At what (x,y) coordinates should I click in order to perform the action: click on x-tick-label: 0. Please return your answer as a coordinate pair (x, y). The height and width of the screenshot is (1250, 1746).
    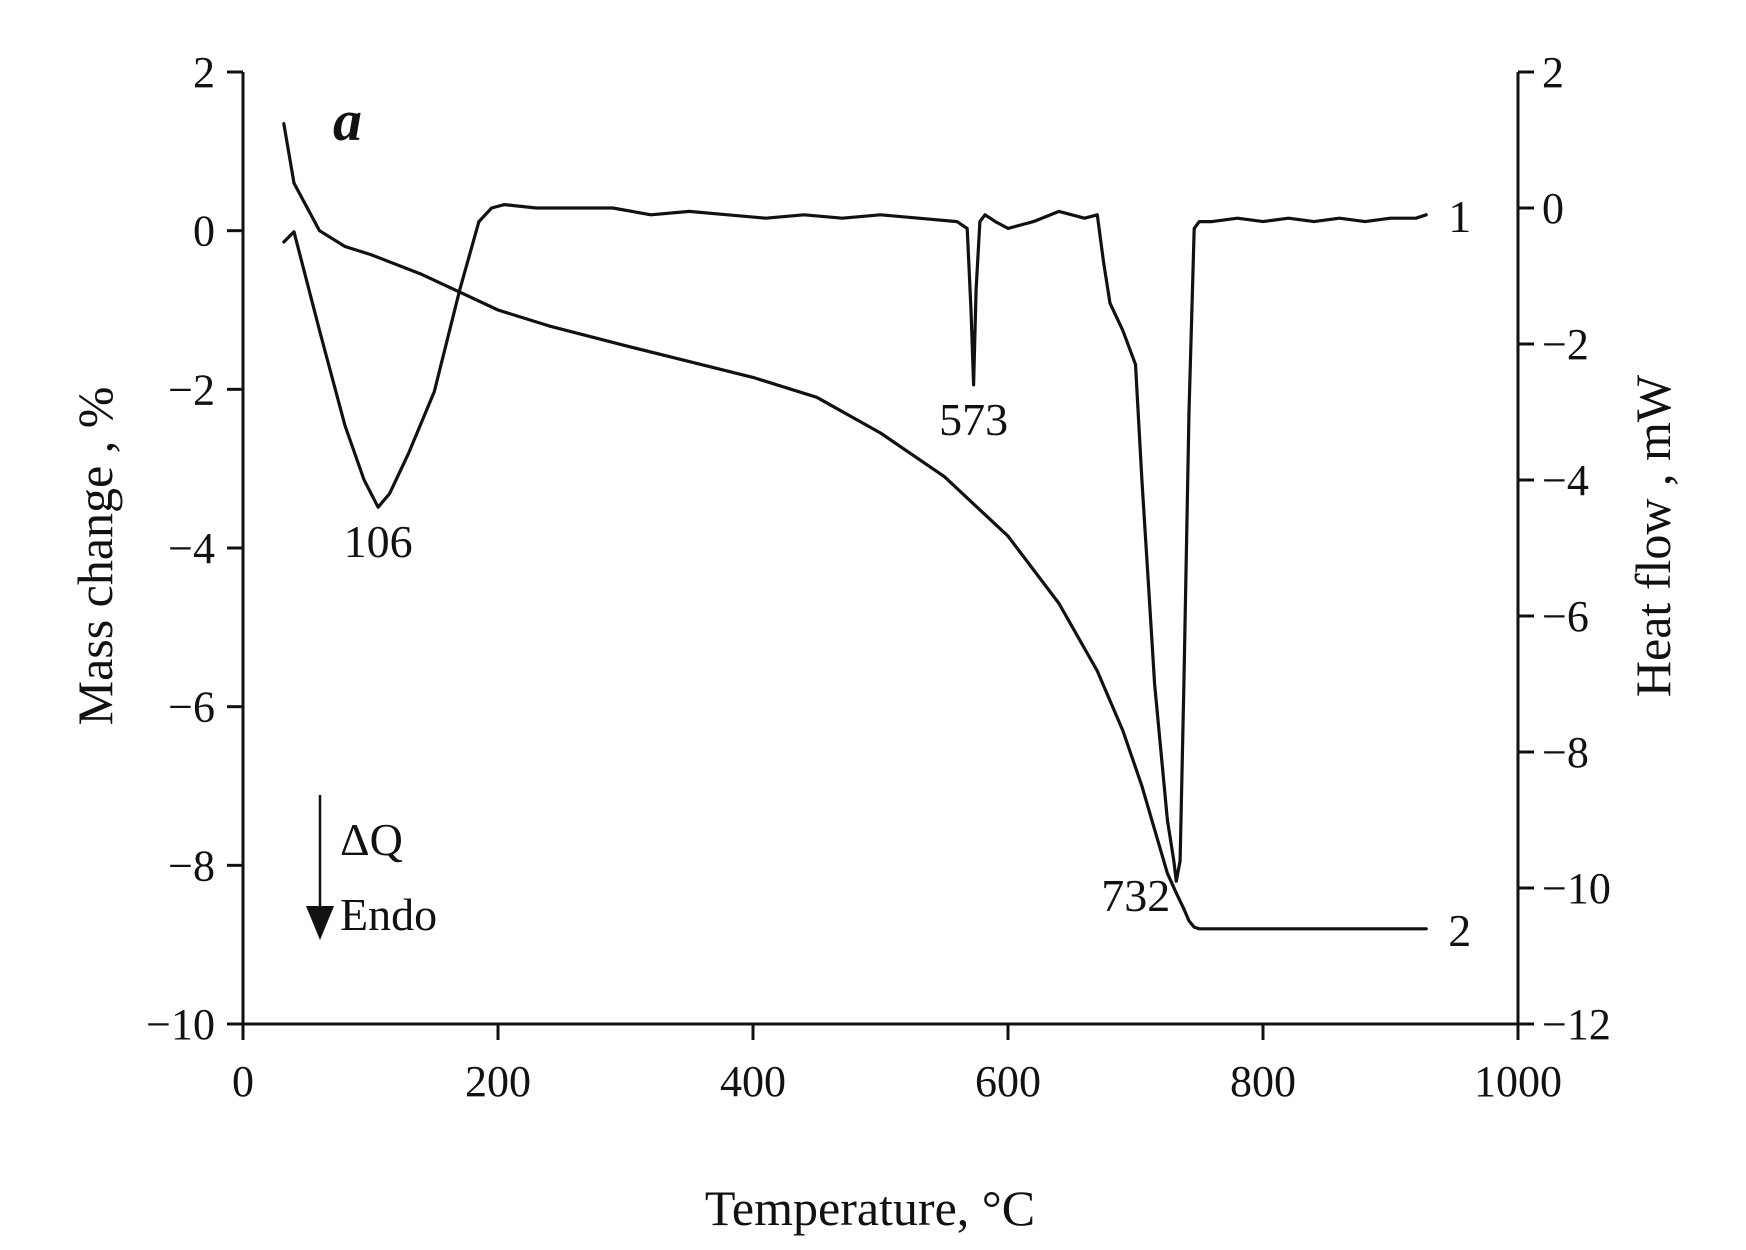
    Looking at the image, I should click on (243, 1081).